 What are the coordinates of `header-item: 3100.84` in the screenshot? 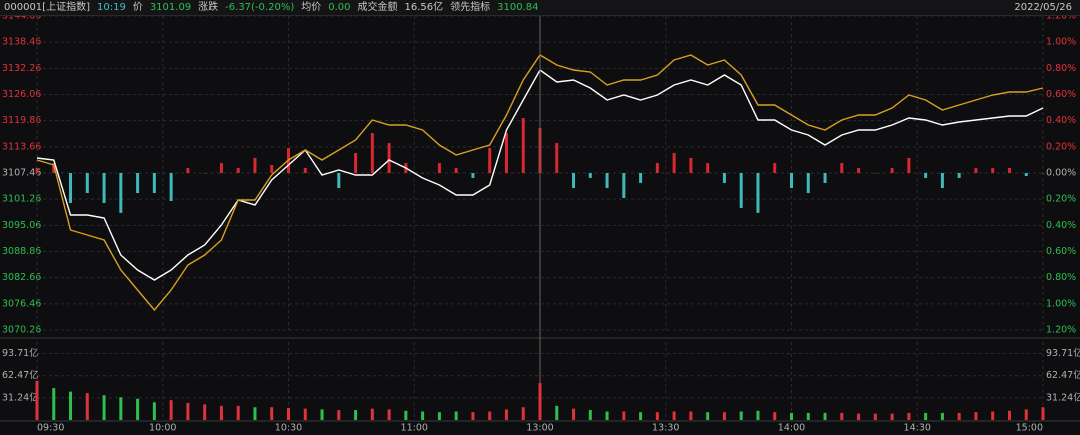 It's located at (518, 7).